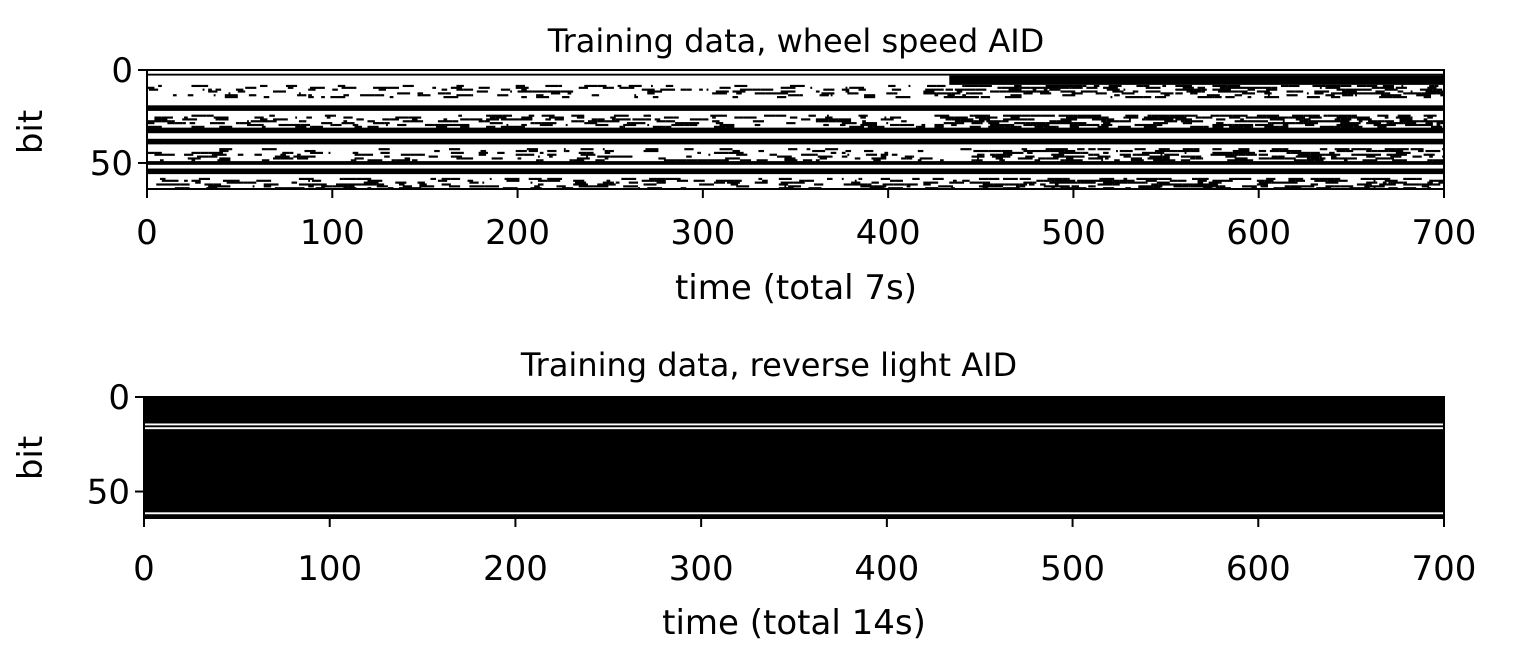  What do you see at coordinates (806, 221) in the screenshot?
I see `x-axis: 0 100 200 300 400 500 600 700` at bounding box center [806, 221].